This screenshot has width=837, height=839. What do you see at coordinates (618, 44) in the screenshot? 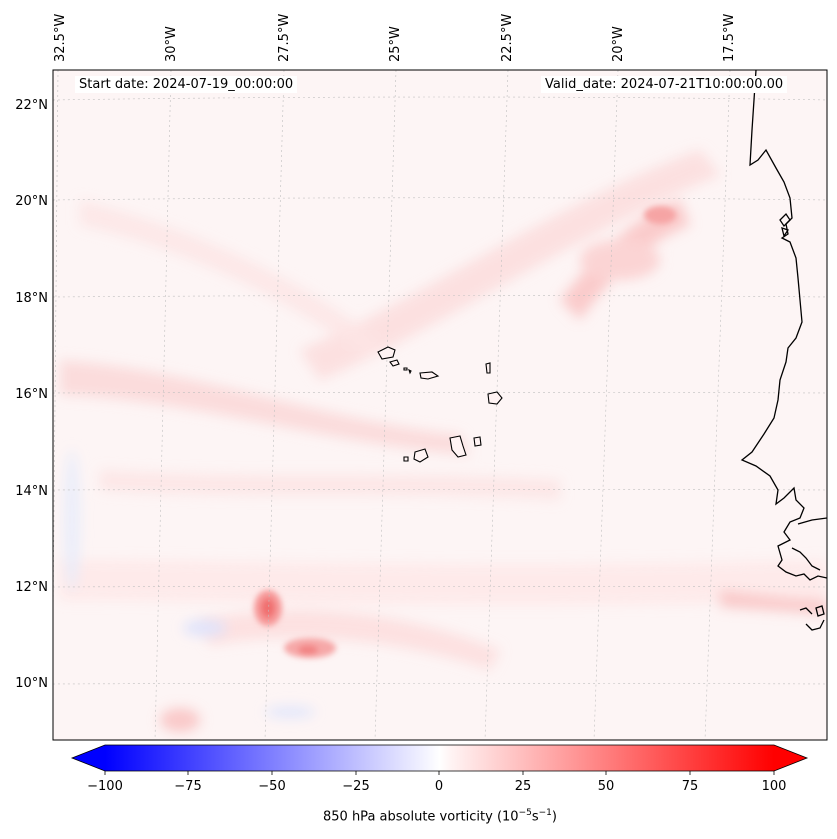
I see `lon-label-20w: 20°W` at bounding box center [618, 44].